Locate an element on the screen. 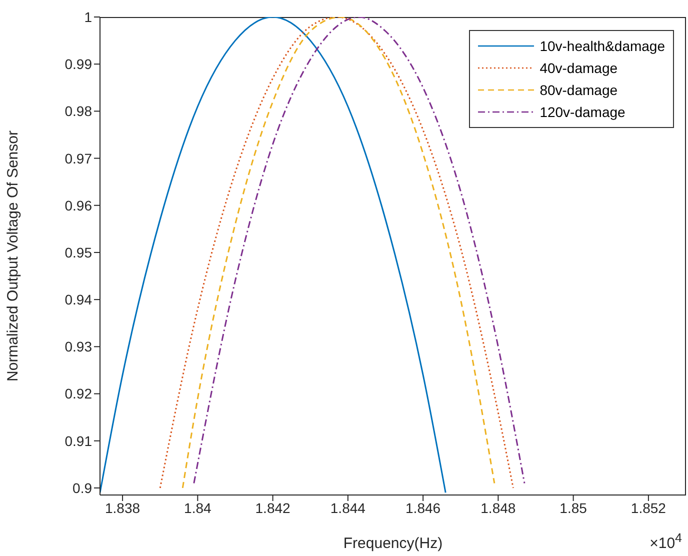  y-tick-label: 0.92 is located at coordinates (78, 394).